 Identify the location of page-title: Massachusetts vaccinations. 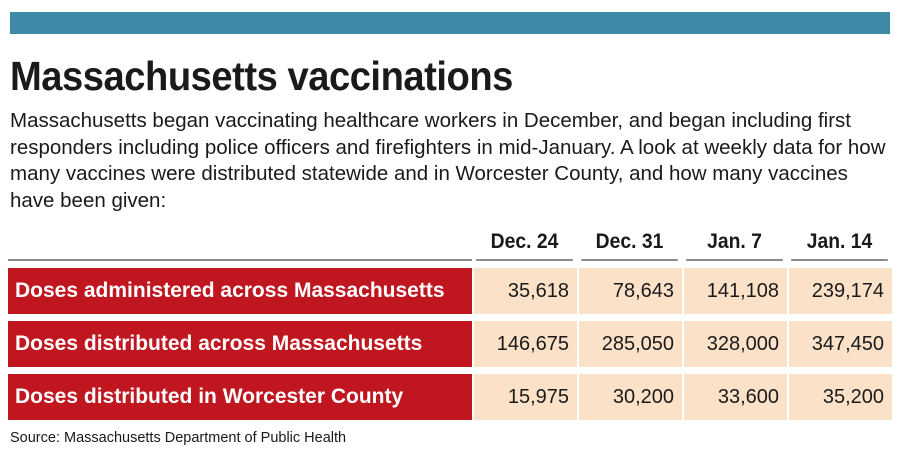
(261, 76).